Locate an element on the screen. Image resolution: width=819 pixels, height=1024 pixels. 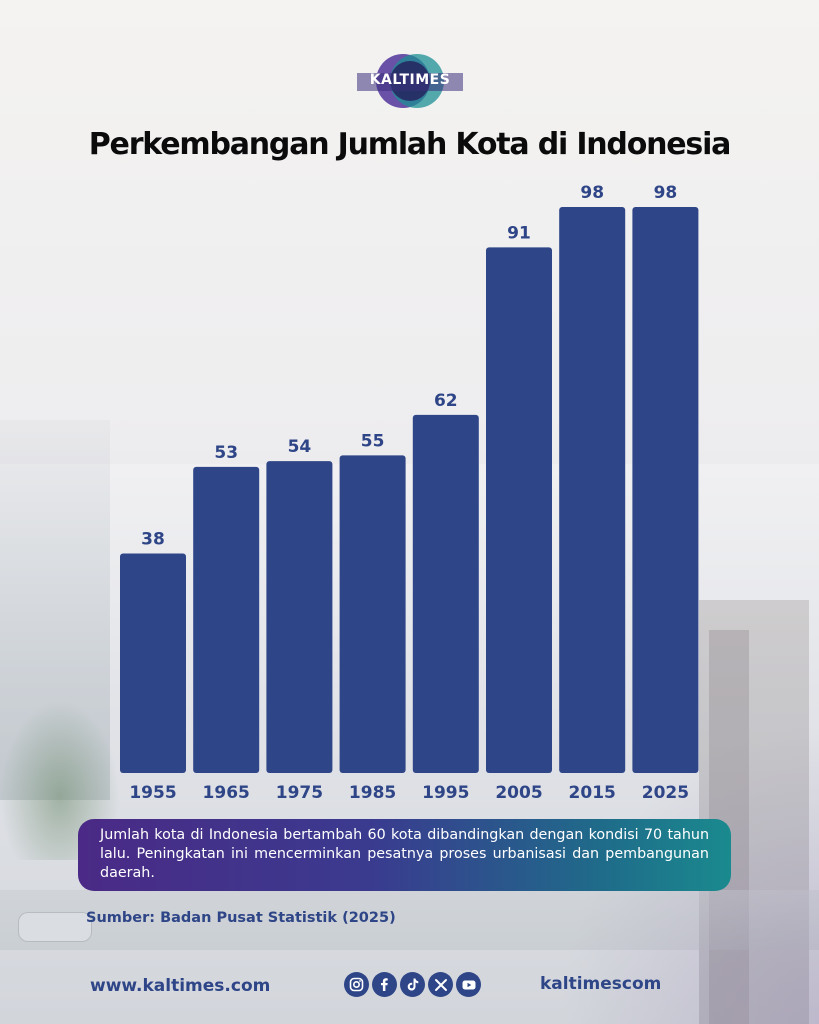
tiktok-icon is located at coordinates (412, 984).